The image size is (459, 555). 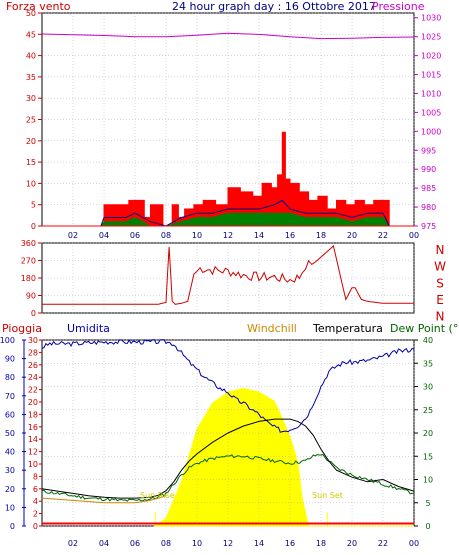 What do you see at coordinates (428, 480) in the screenshot?
I see `temperature-tick-label: 10` at bounding box center [428, 480].